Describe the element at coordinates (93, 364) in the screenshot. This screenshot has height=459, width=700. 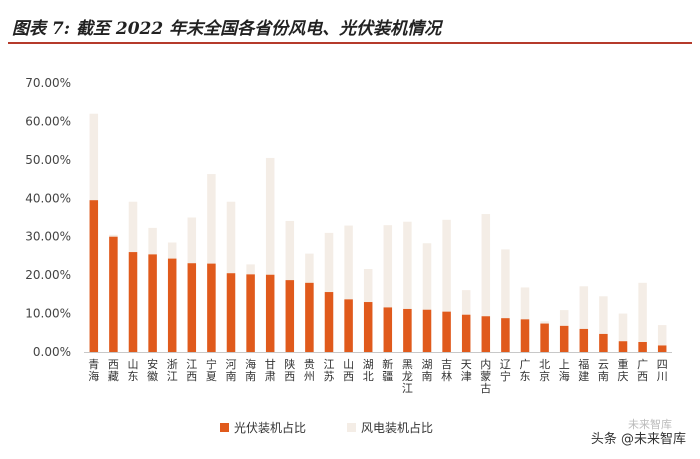
I see `x-tick-label-char: 青` at that location.